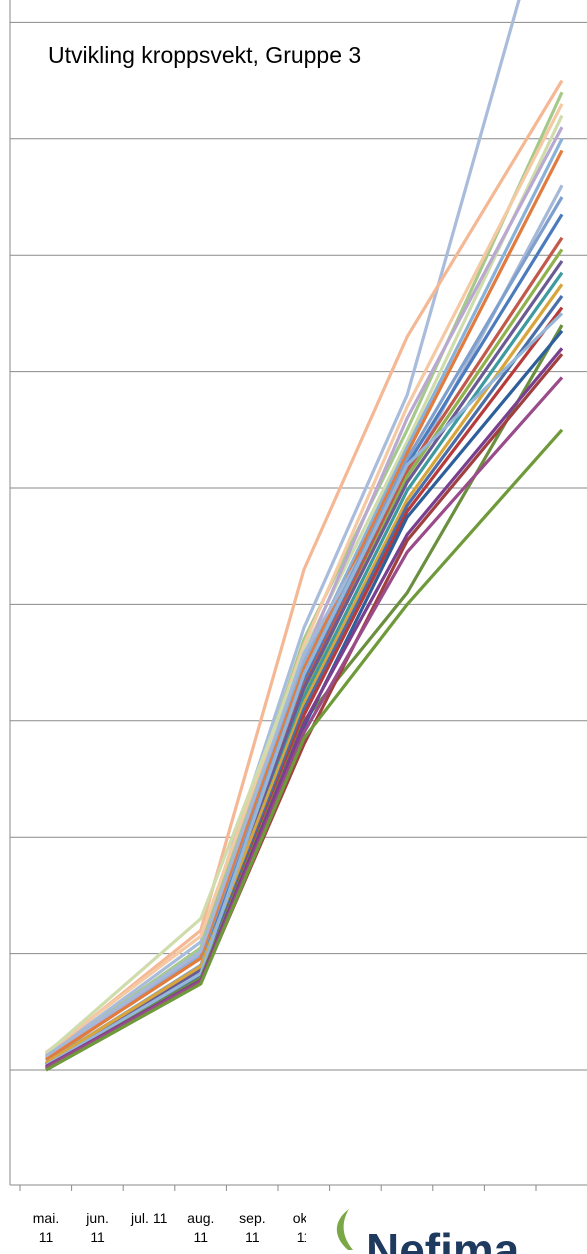 This screenshot has width=587, height=1254. Describe the element at coordinates (204, 55) in the screenshot. I see `chart-title: Utvikling kroppsvekt, Gruppe 3` at that location.